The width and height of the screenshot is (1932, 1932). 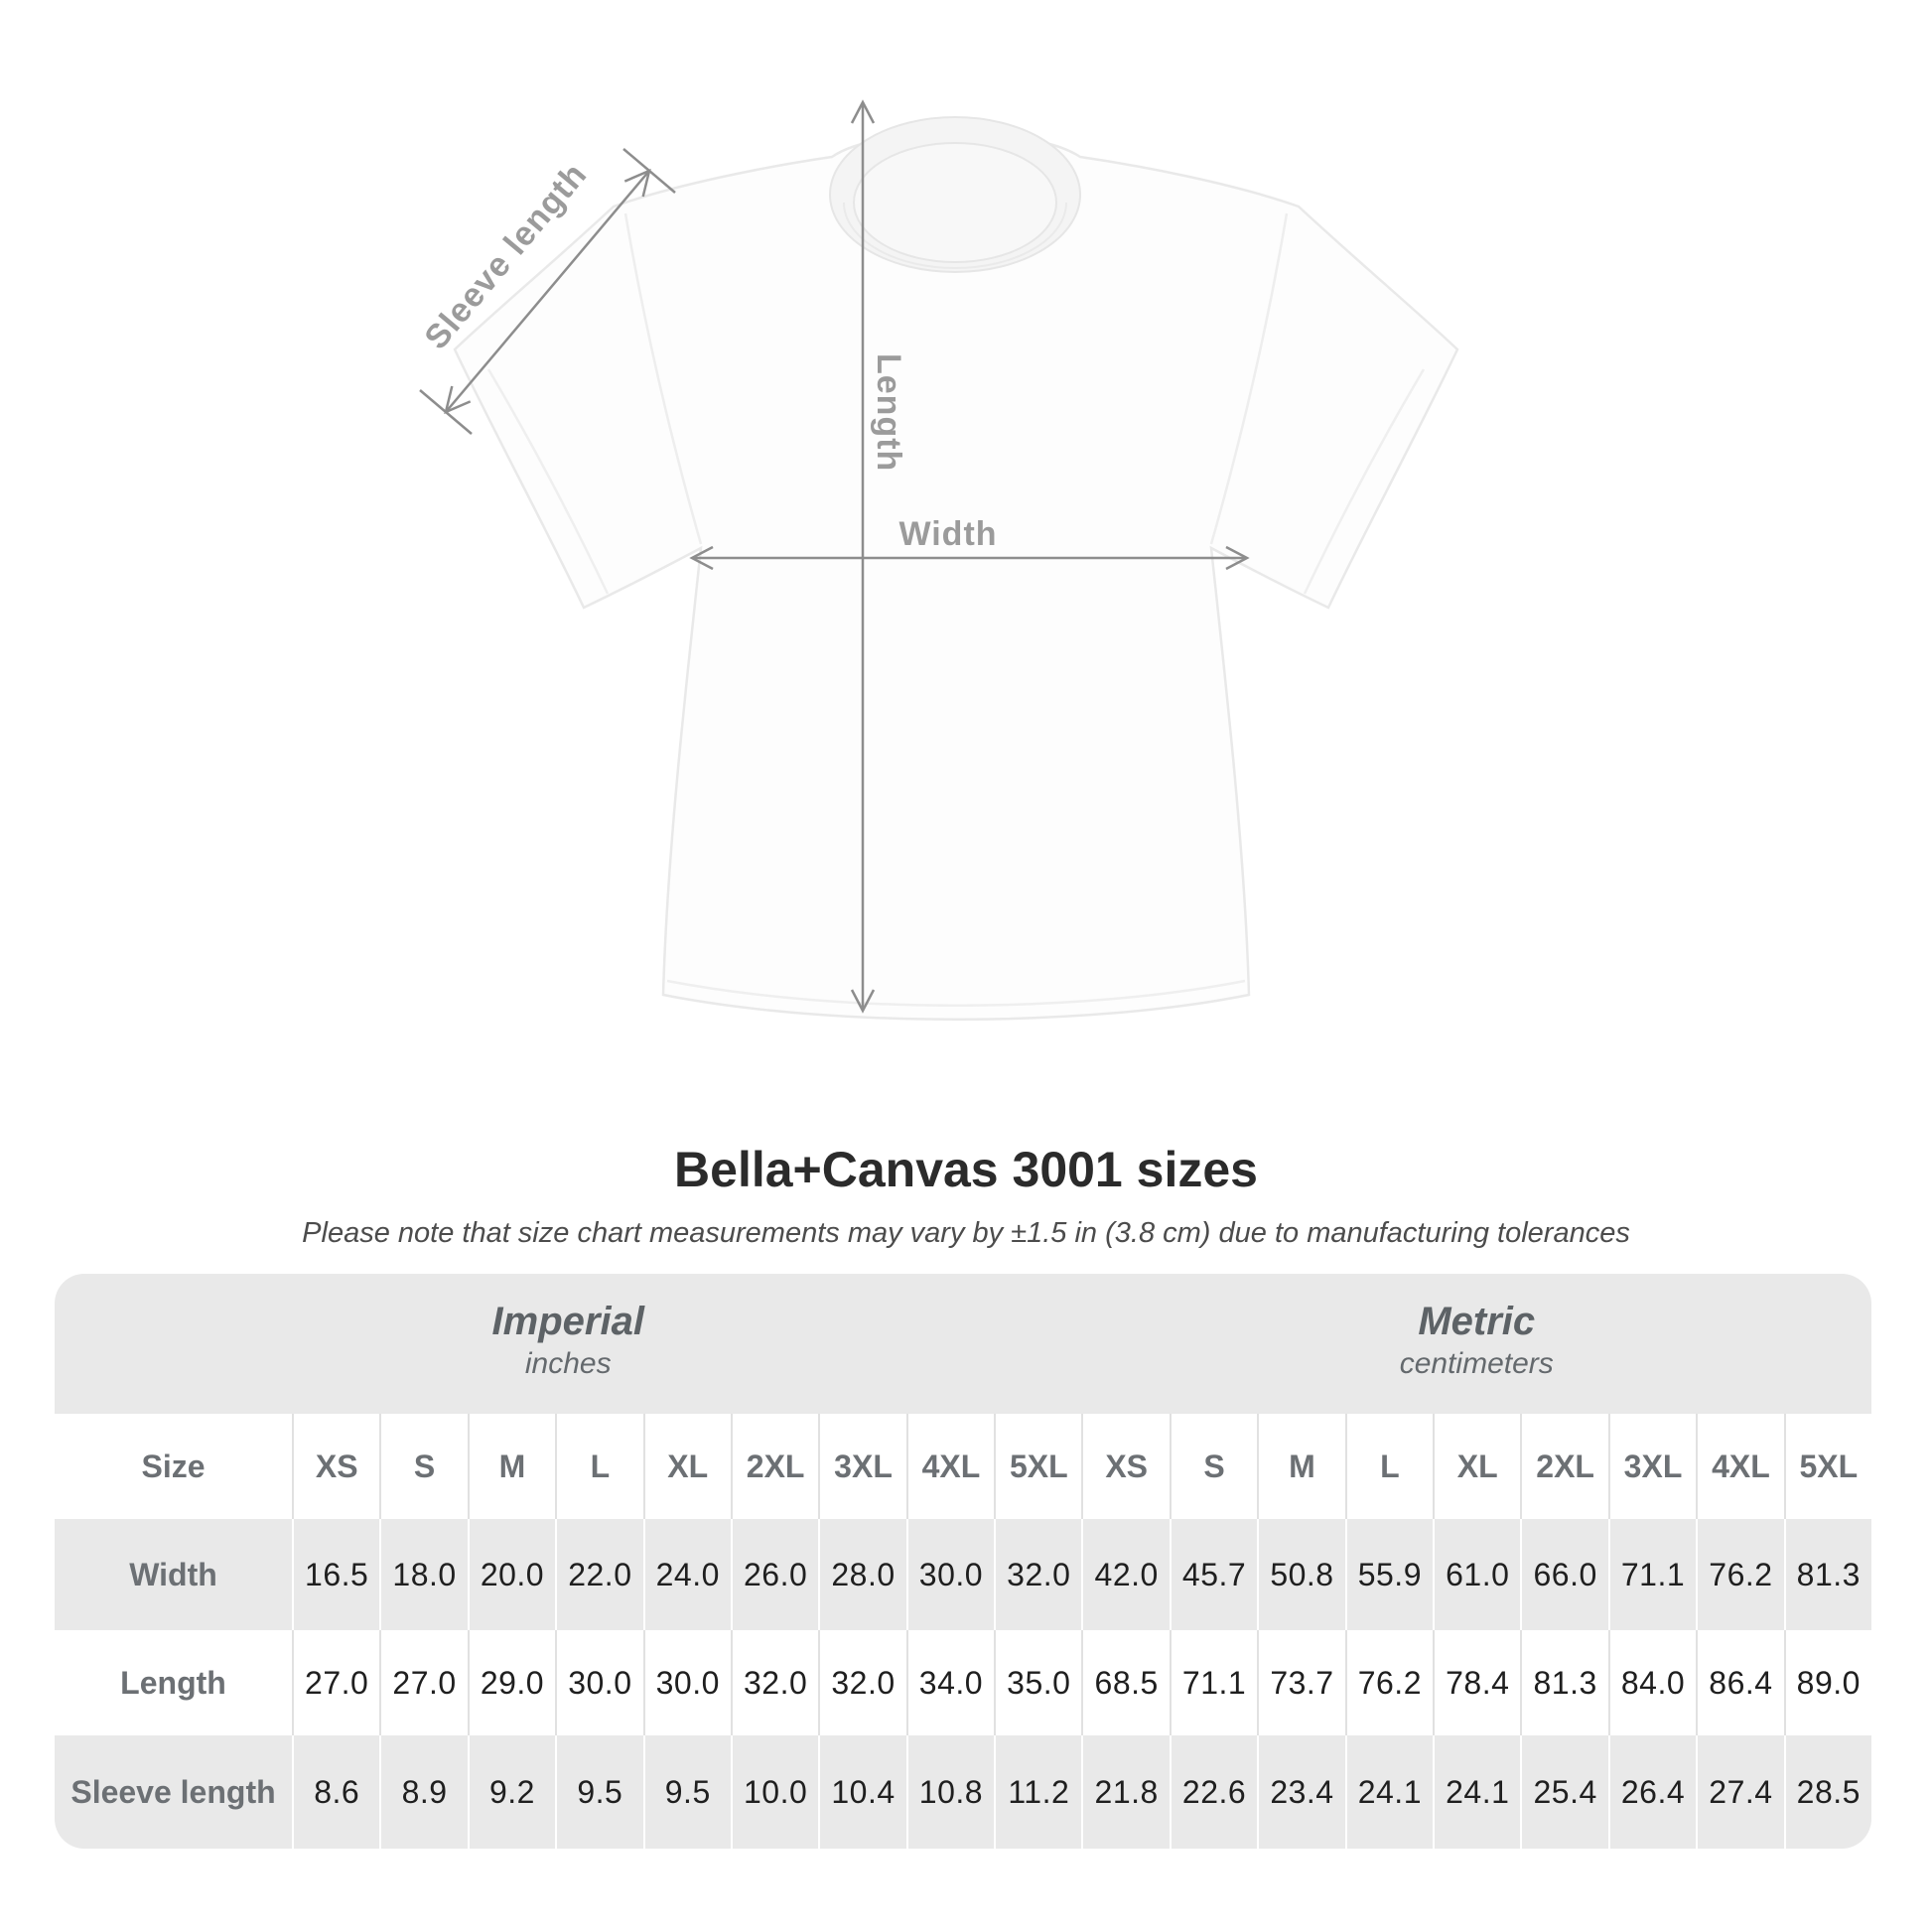 I want to click on value-cell: 22.0, so click(x=599, y=1575).